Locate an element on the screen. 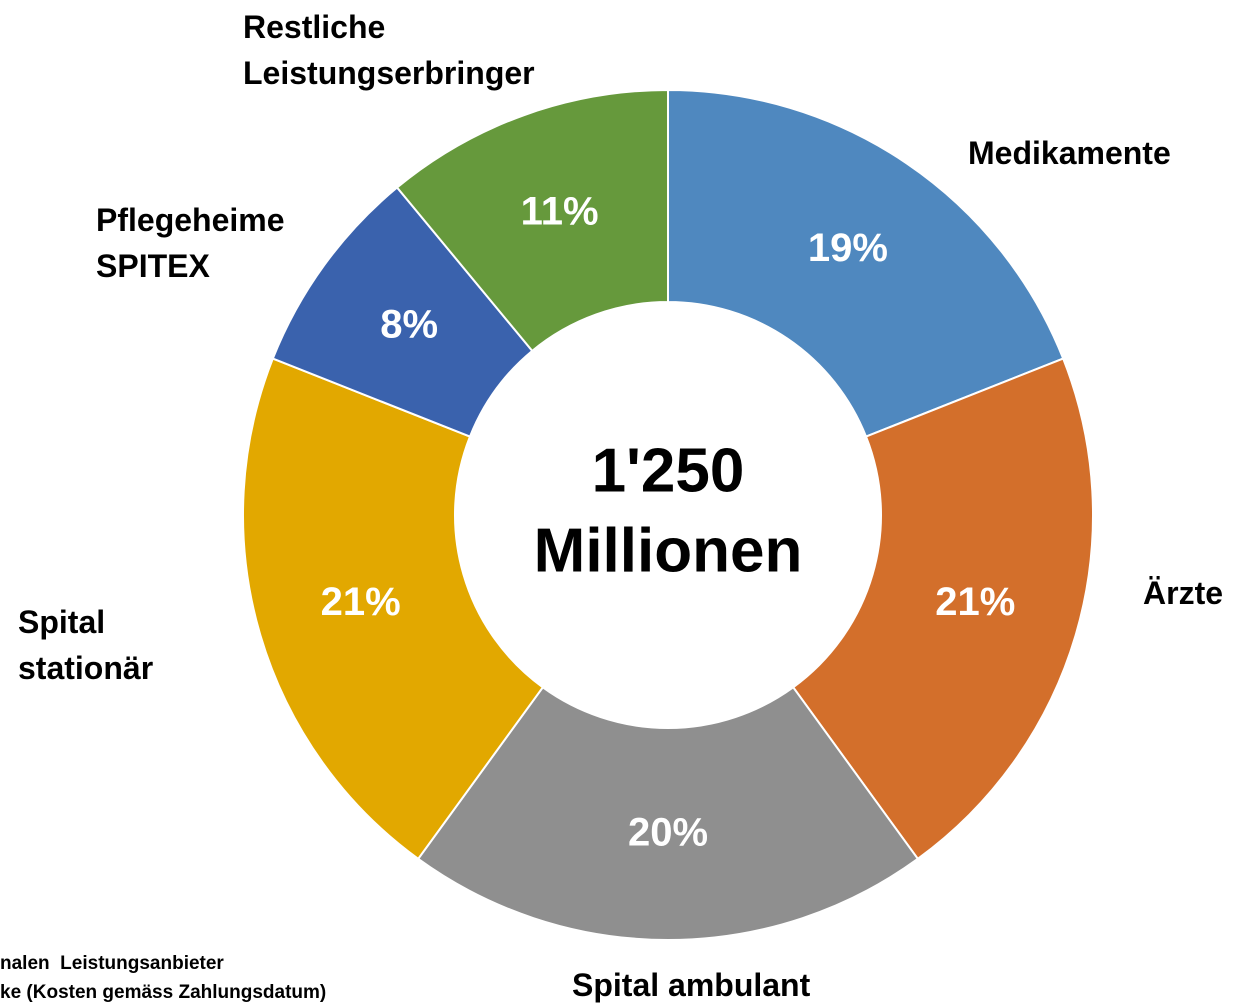 This screenshot has width=1243, height=1005. data-label: 19% is located at coordinates (848, 248).